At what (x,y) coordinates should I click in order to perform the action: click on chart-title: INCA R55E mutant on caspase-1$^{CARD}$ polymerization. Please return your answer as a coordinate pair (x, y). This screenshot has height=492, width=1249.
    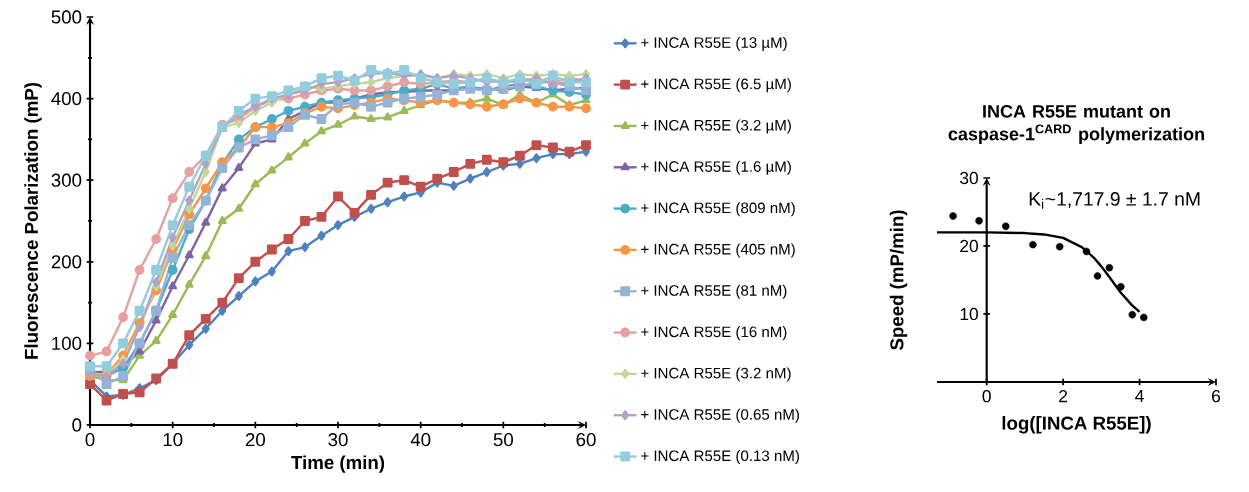
    Looking at the image, I should click on (1076, 124).